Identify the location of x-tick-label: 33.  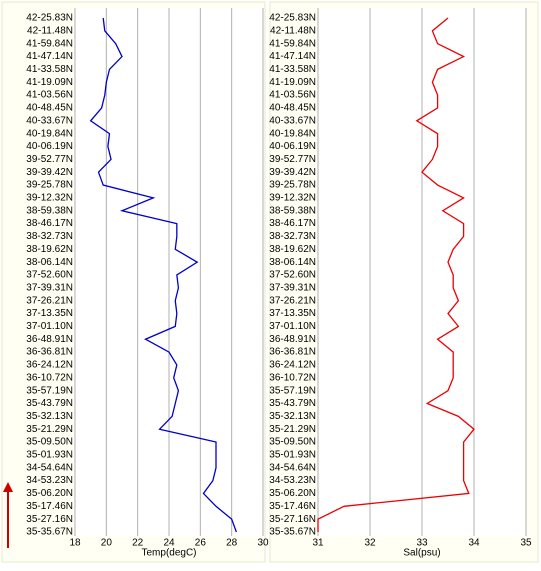
(422, 543).